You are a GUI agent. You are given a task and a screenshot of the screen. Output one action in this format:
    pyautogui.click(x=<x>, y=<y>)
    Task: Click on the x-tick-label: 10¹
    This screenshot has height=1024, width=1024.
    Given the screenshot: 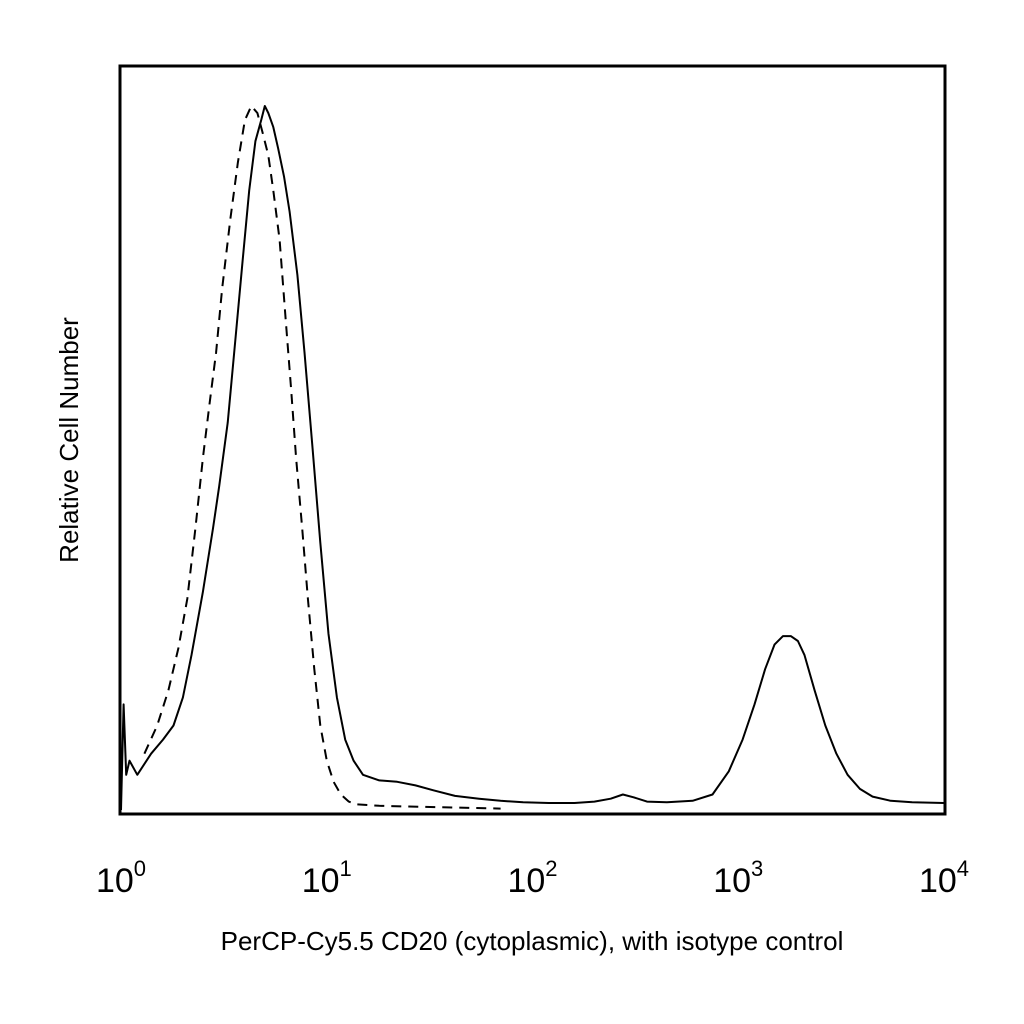 What is the action you would take?
    pyautogui.click(x=327, y=878)
    